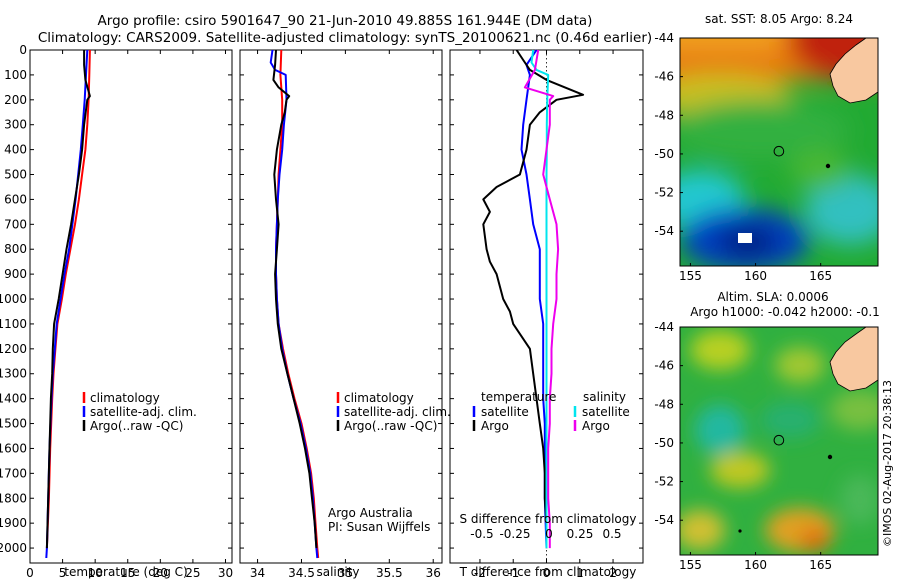 The width and height of the screenshot is (900, 580). I want to click on depth-tick-label: 1700, so click(13, 473).